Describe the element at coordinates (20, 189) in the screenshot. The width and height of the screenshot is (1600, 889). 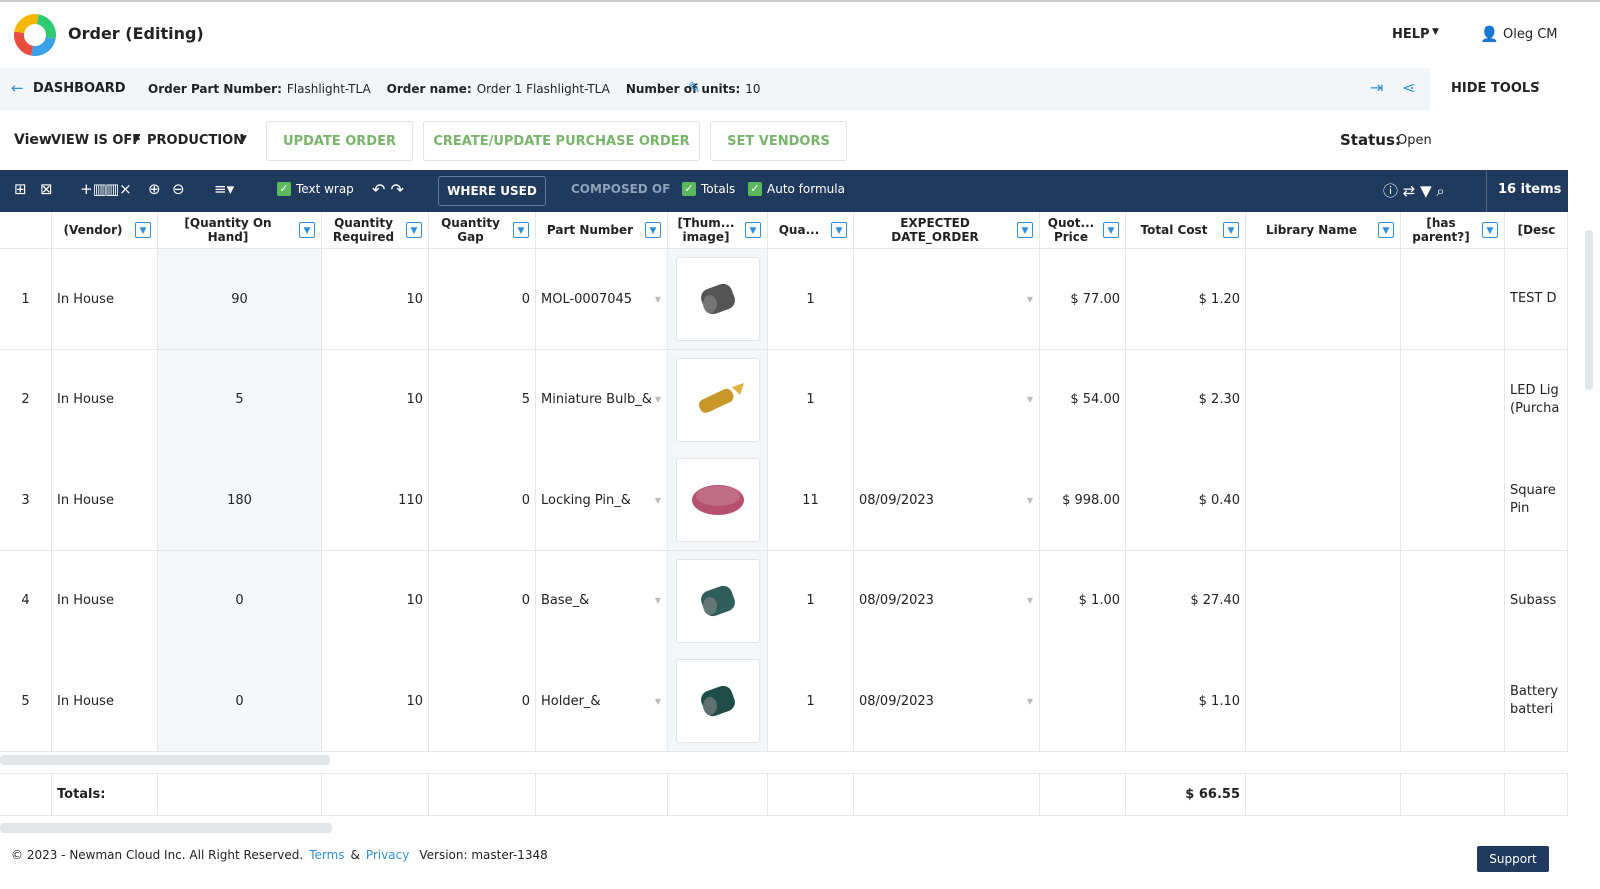
I see `toolbar-icon: ⊞` at that location.